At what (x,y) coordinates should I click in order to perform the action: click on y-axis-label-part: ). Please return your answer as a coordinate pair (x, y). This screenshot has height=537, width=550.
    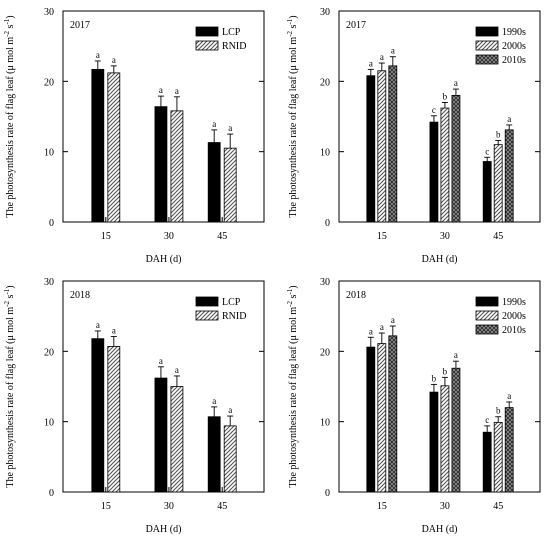
    Looking at the image, I should click on (10, 286).